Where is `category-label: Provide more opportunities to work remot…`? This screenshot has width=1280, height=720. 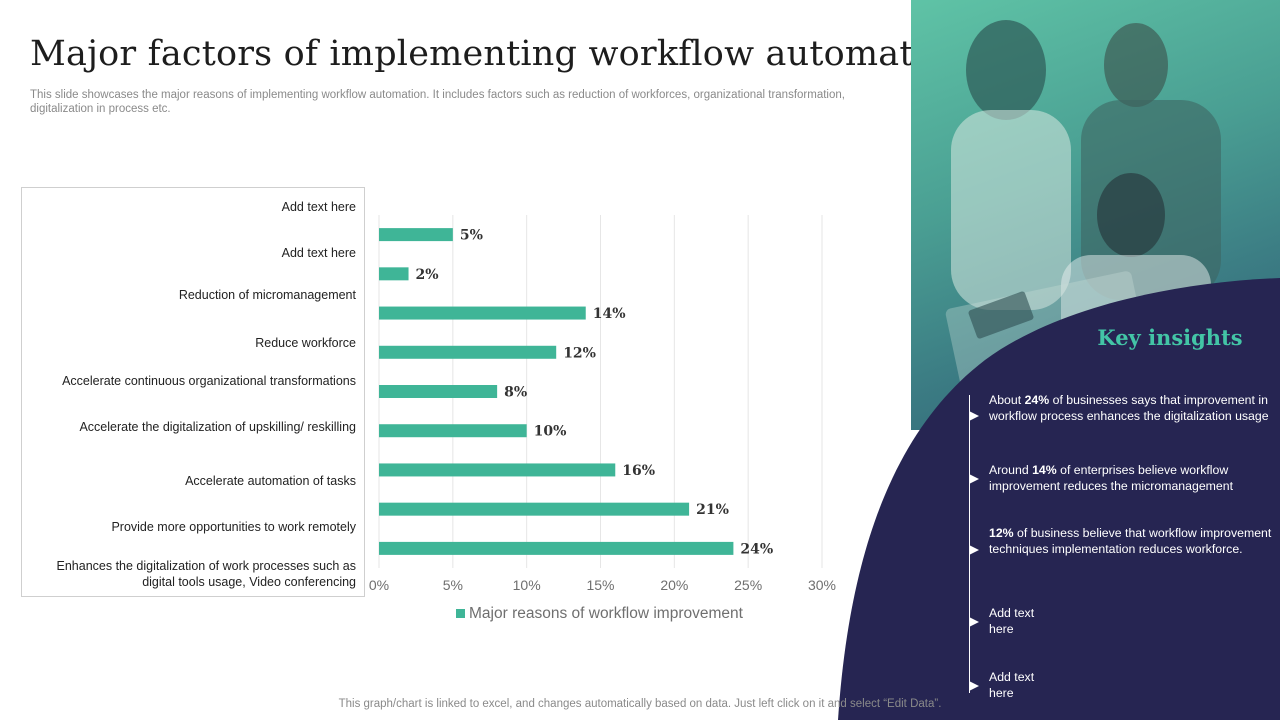
category-label: Provide more opportunities to work remot… is located at coordinates (233, 527).